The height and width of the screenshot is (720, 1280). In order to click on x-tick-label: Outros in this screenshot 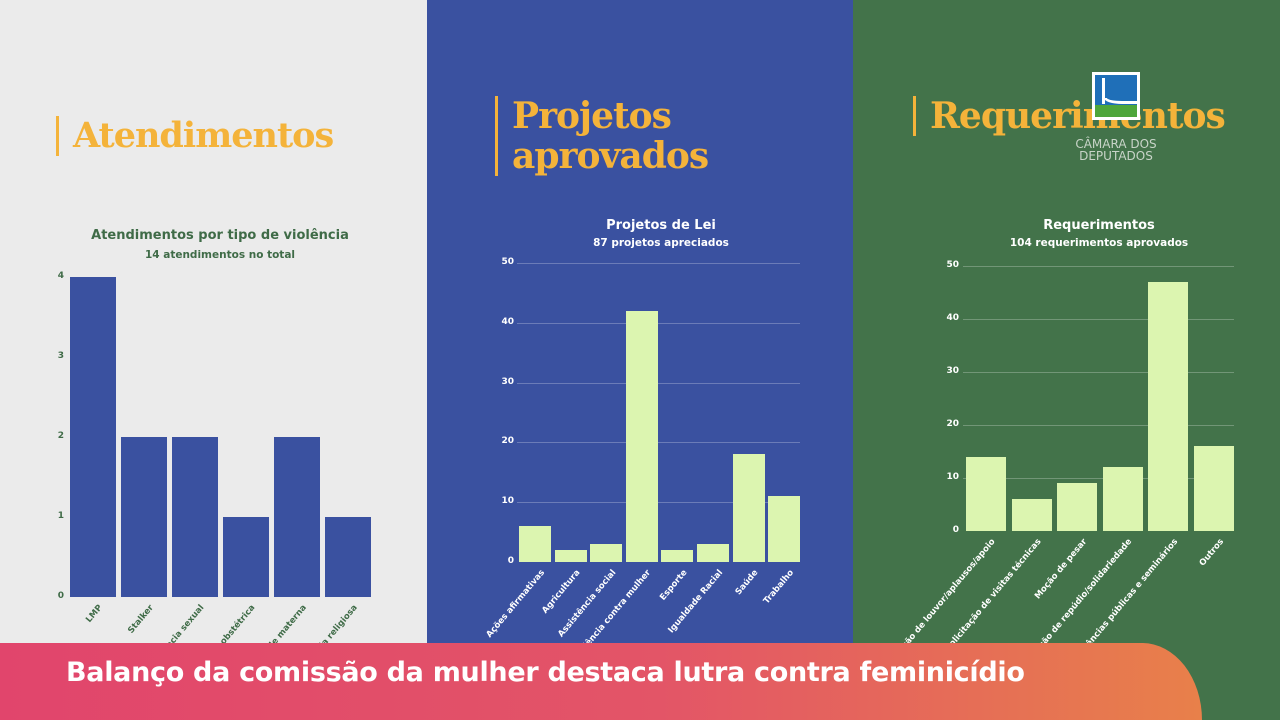, I will do `click(1211, 553)`.